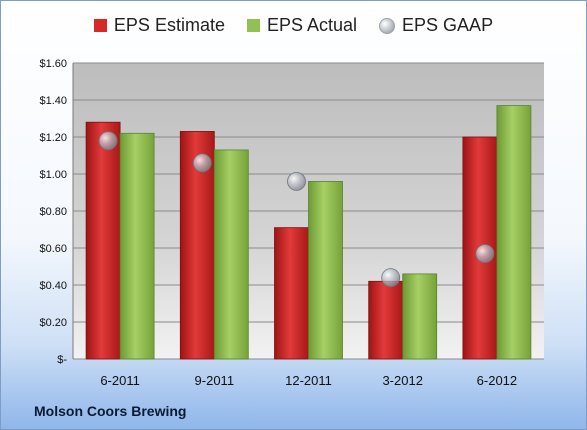  Describe the element at coordinates (53, 175) in the screenshot. I see `y-tick-label: $1.00` at that location.